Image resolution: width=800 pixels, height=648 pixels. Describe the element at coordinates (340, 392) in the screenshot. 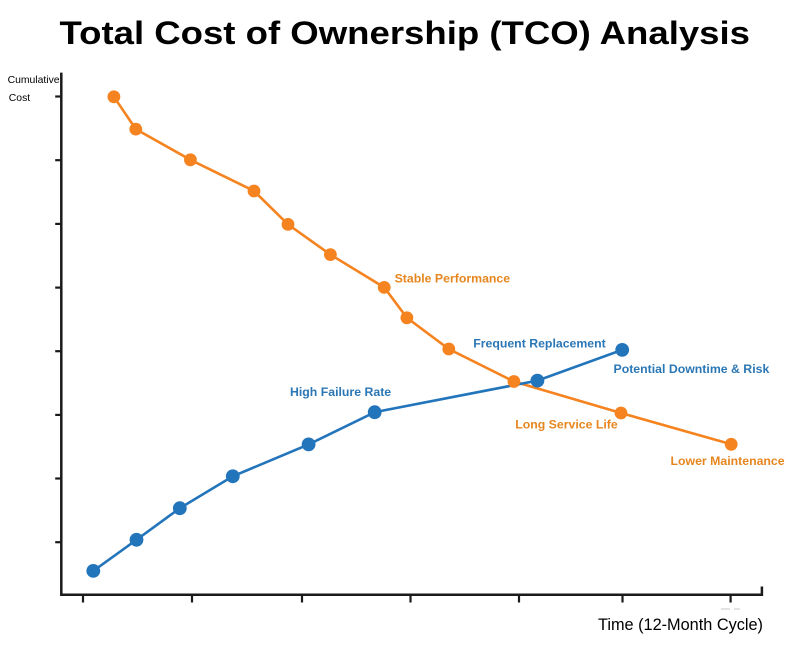

I see `svg-text: High Failure Rate` at that location.